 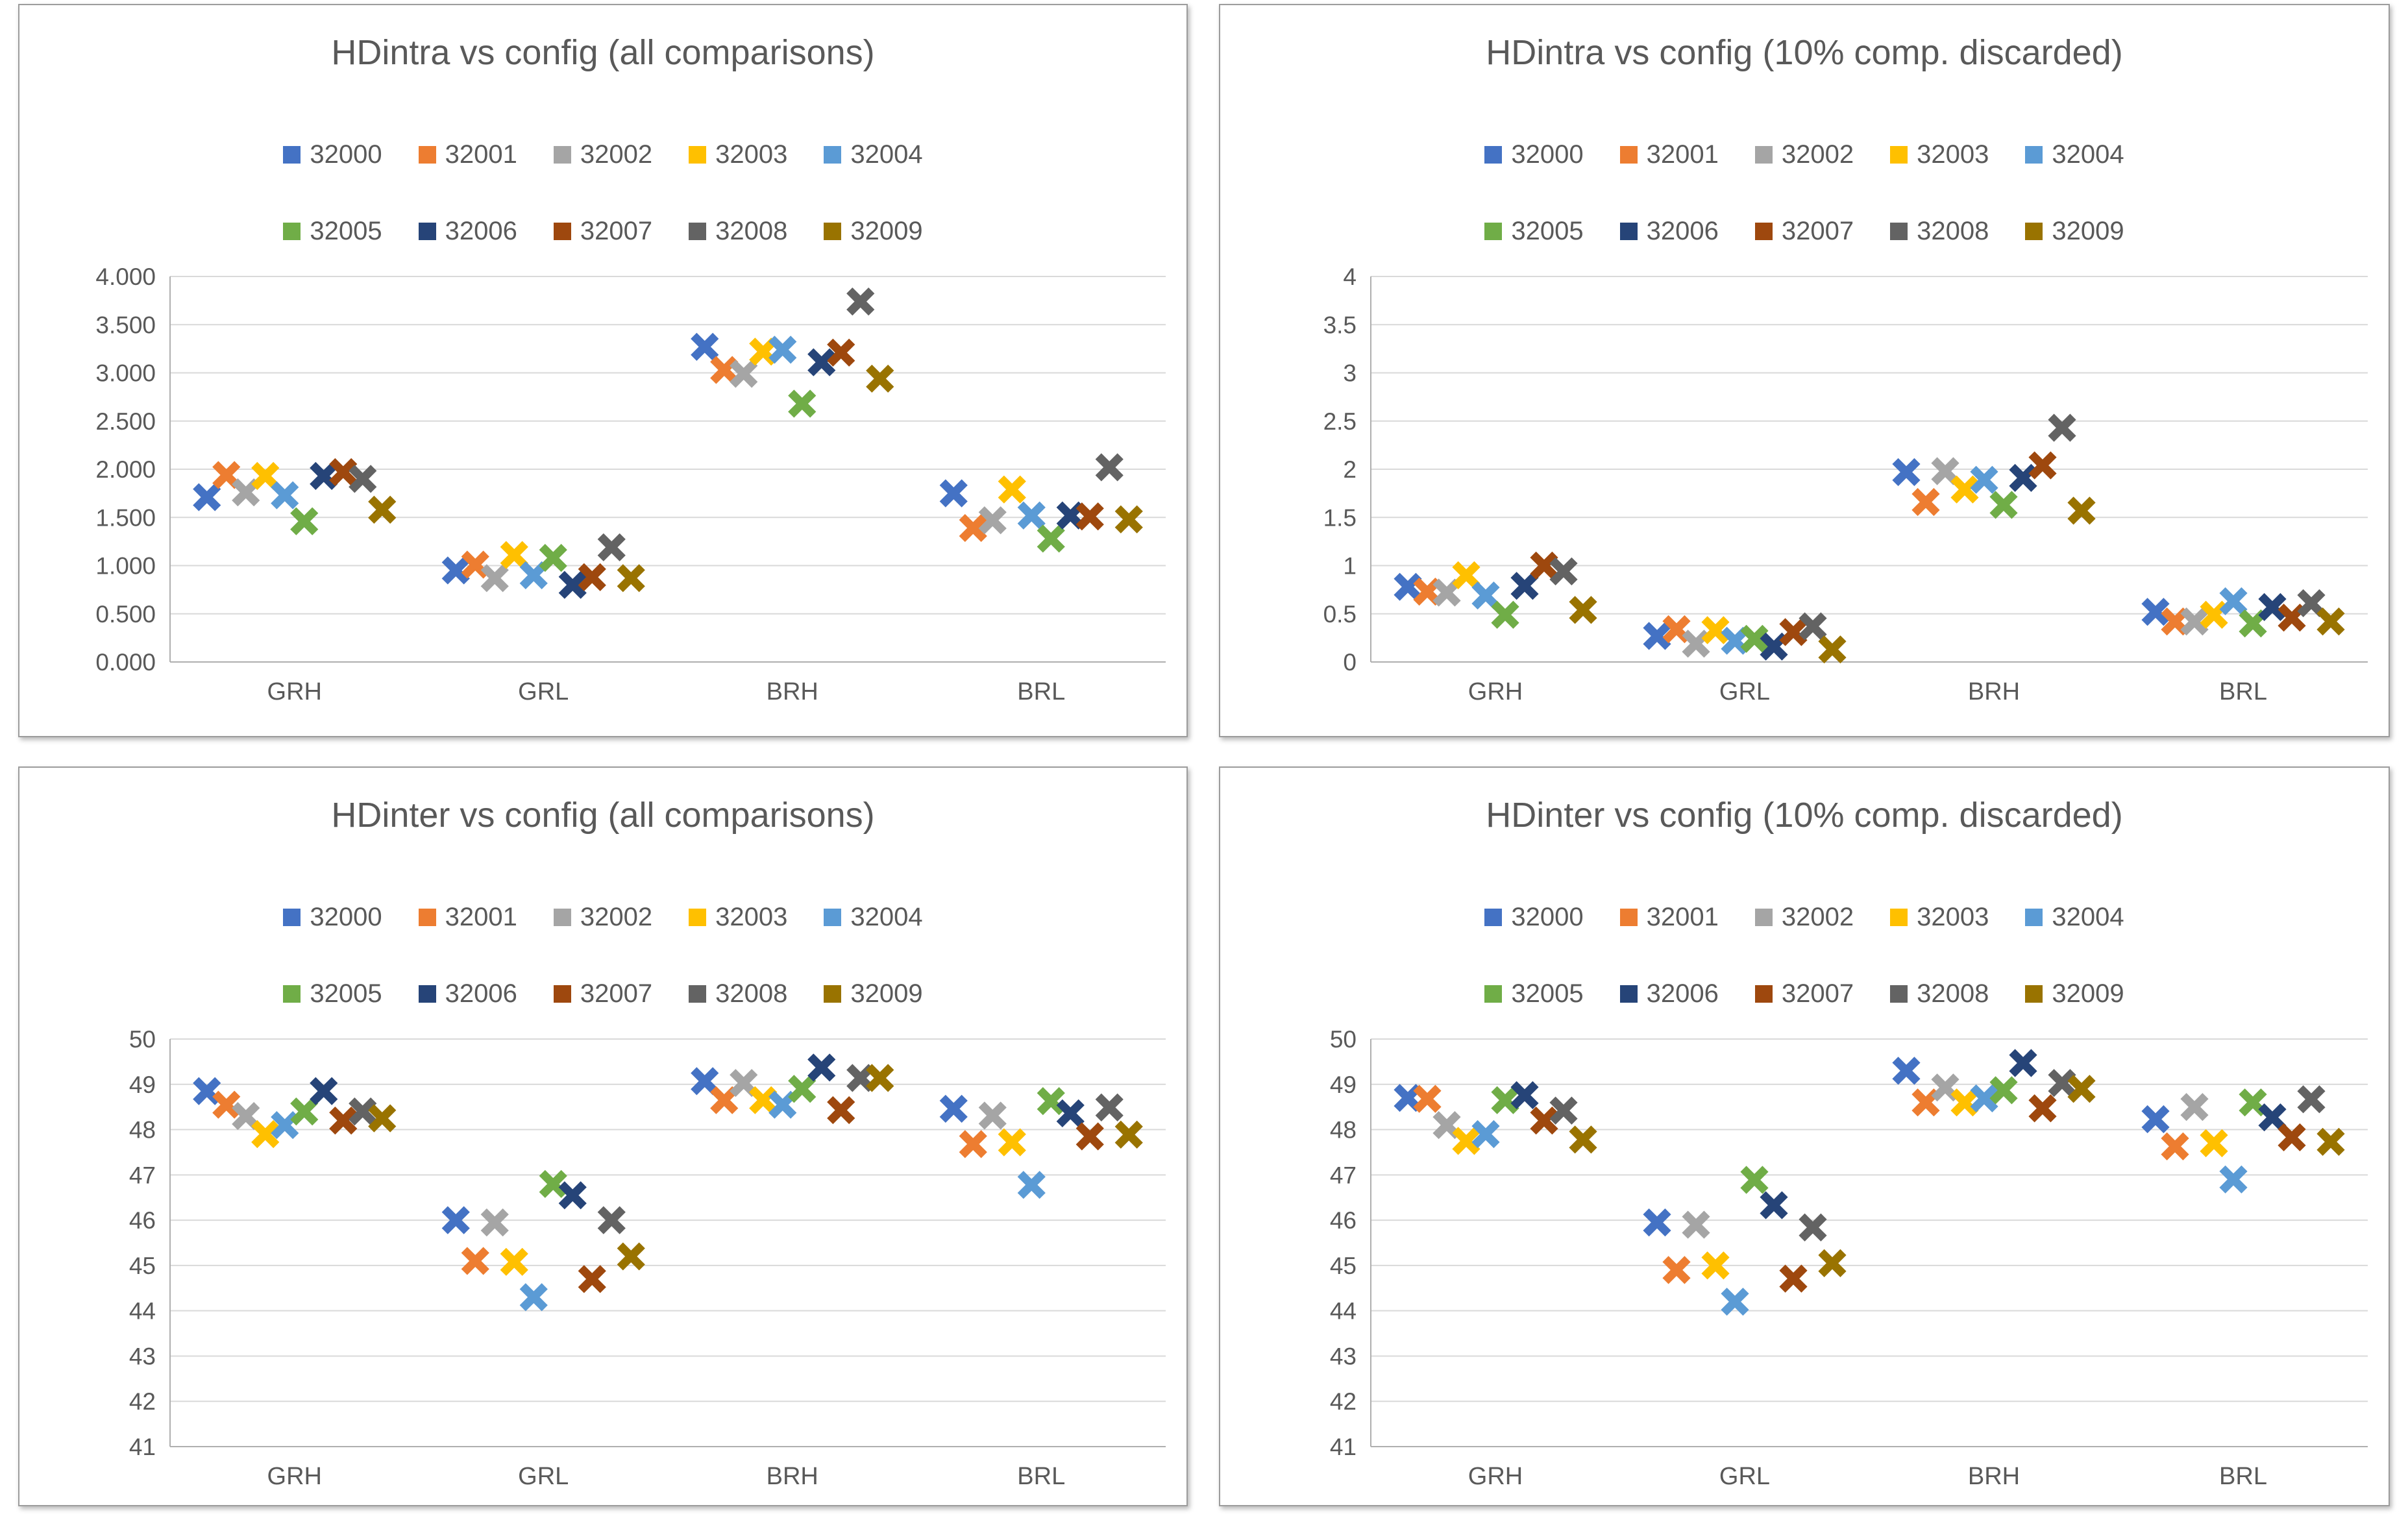 What do you see at coordinates (1343, 1220) in the screenshot?
I see `y-tick-label: 46` at bounding box center [1343, 1220].